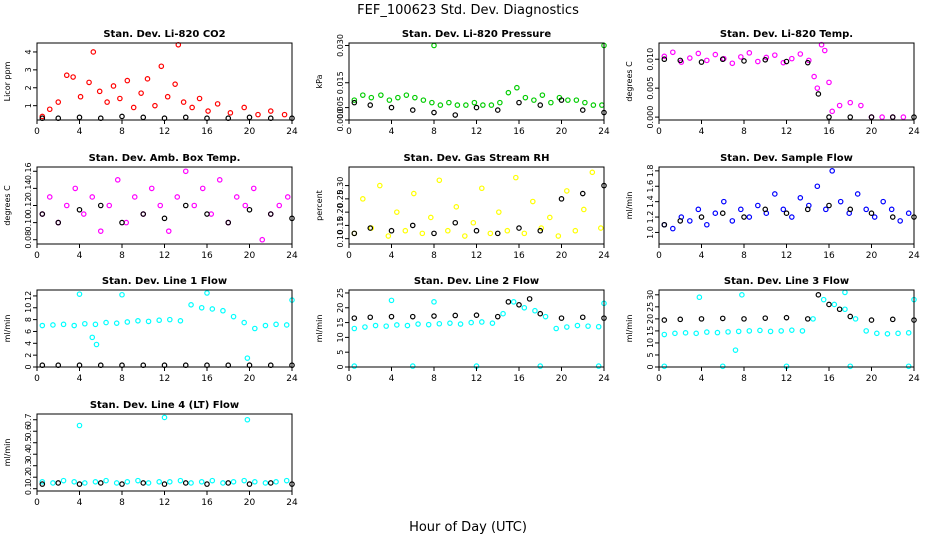  What do you see at coordinates (28, 331) in the screenshot?
I see `y-tick-label: 6` at bounding box center [28, 331].